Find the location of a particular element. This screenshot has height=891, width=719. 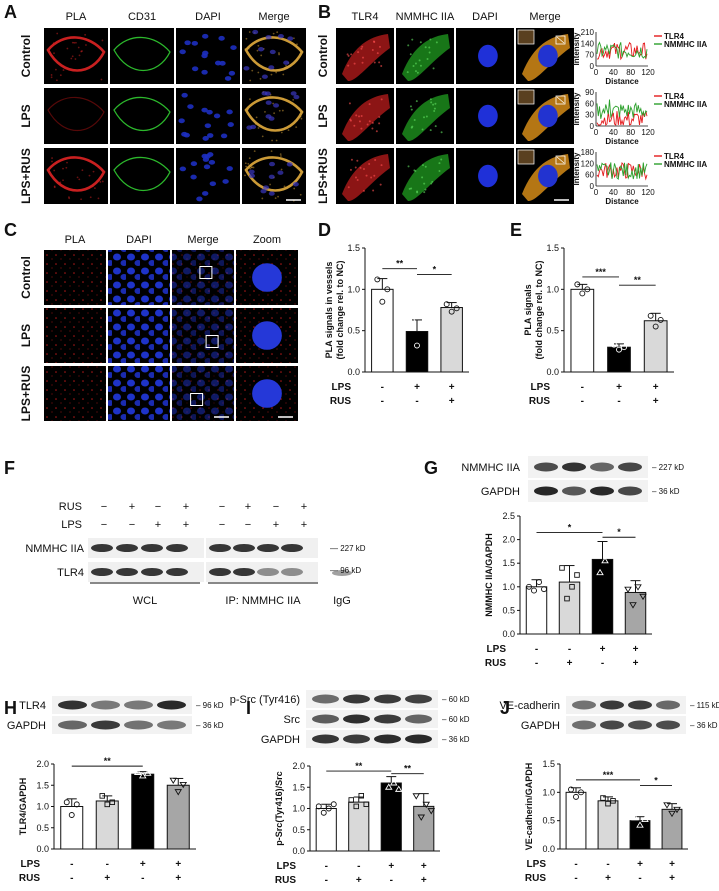

y-tick-label: 1.5 is located at coordinates (298, 787).